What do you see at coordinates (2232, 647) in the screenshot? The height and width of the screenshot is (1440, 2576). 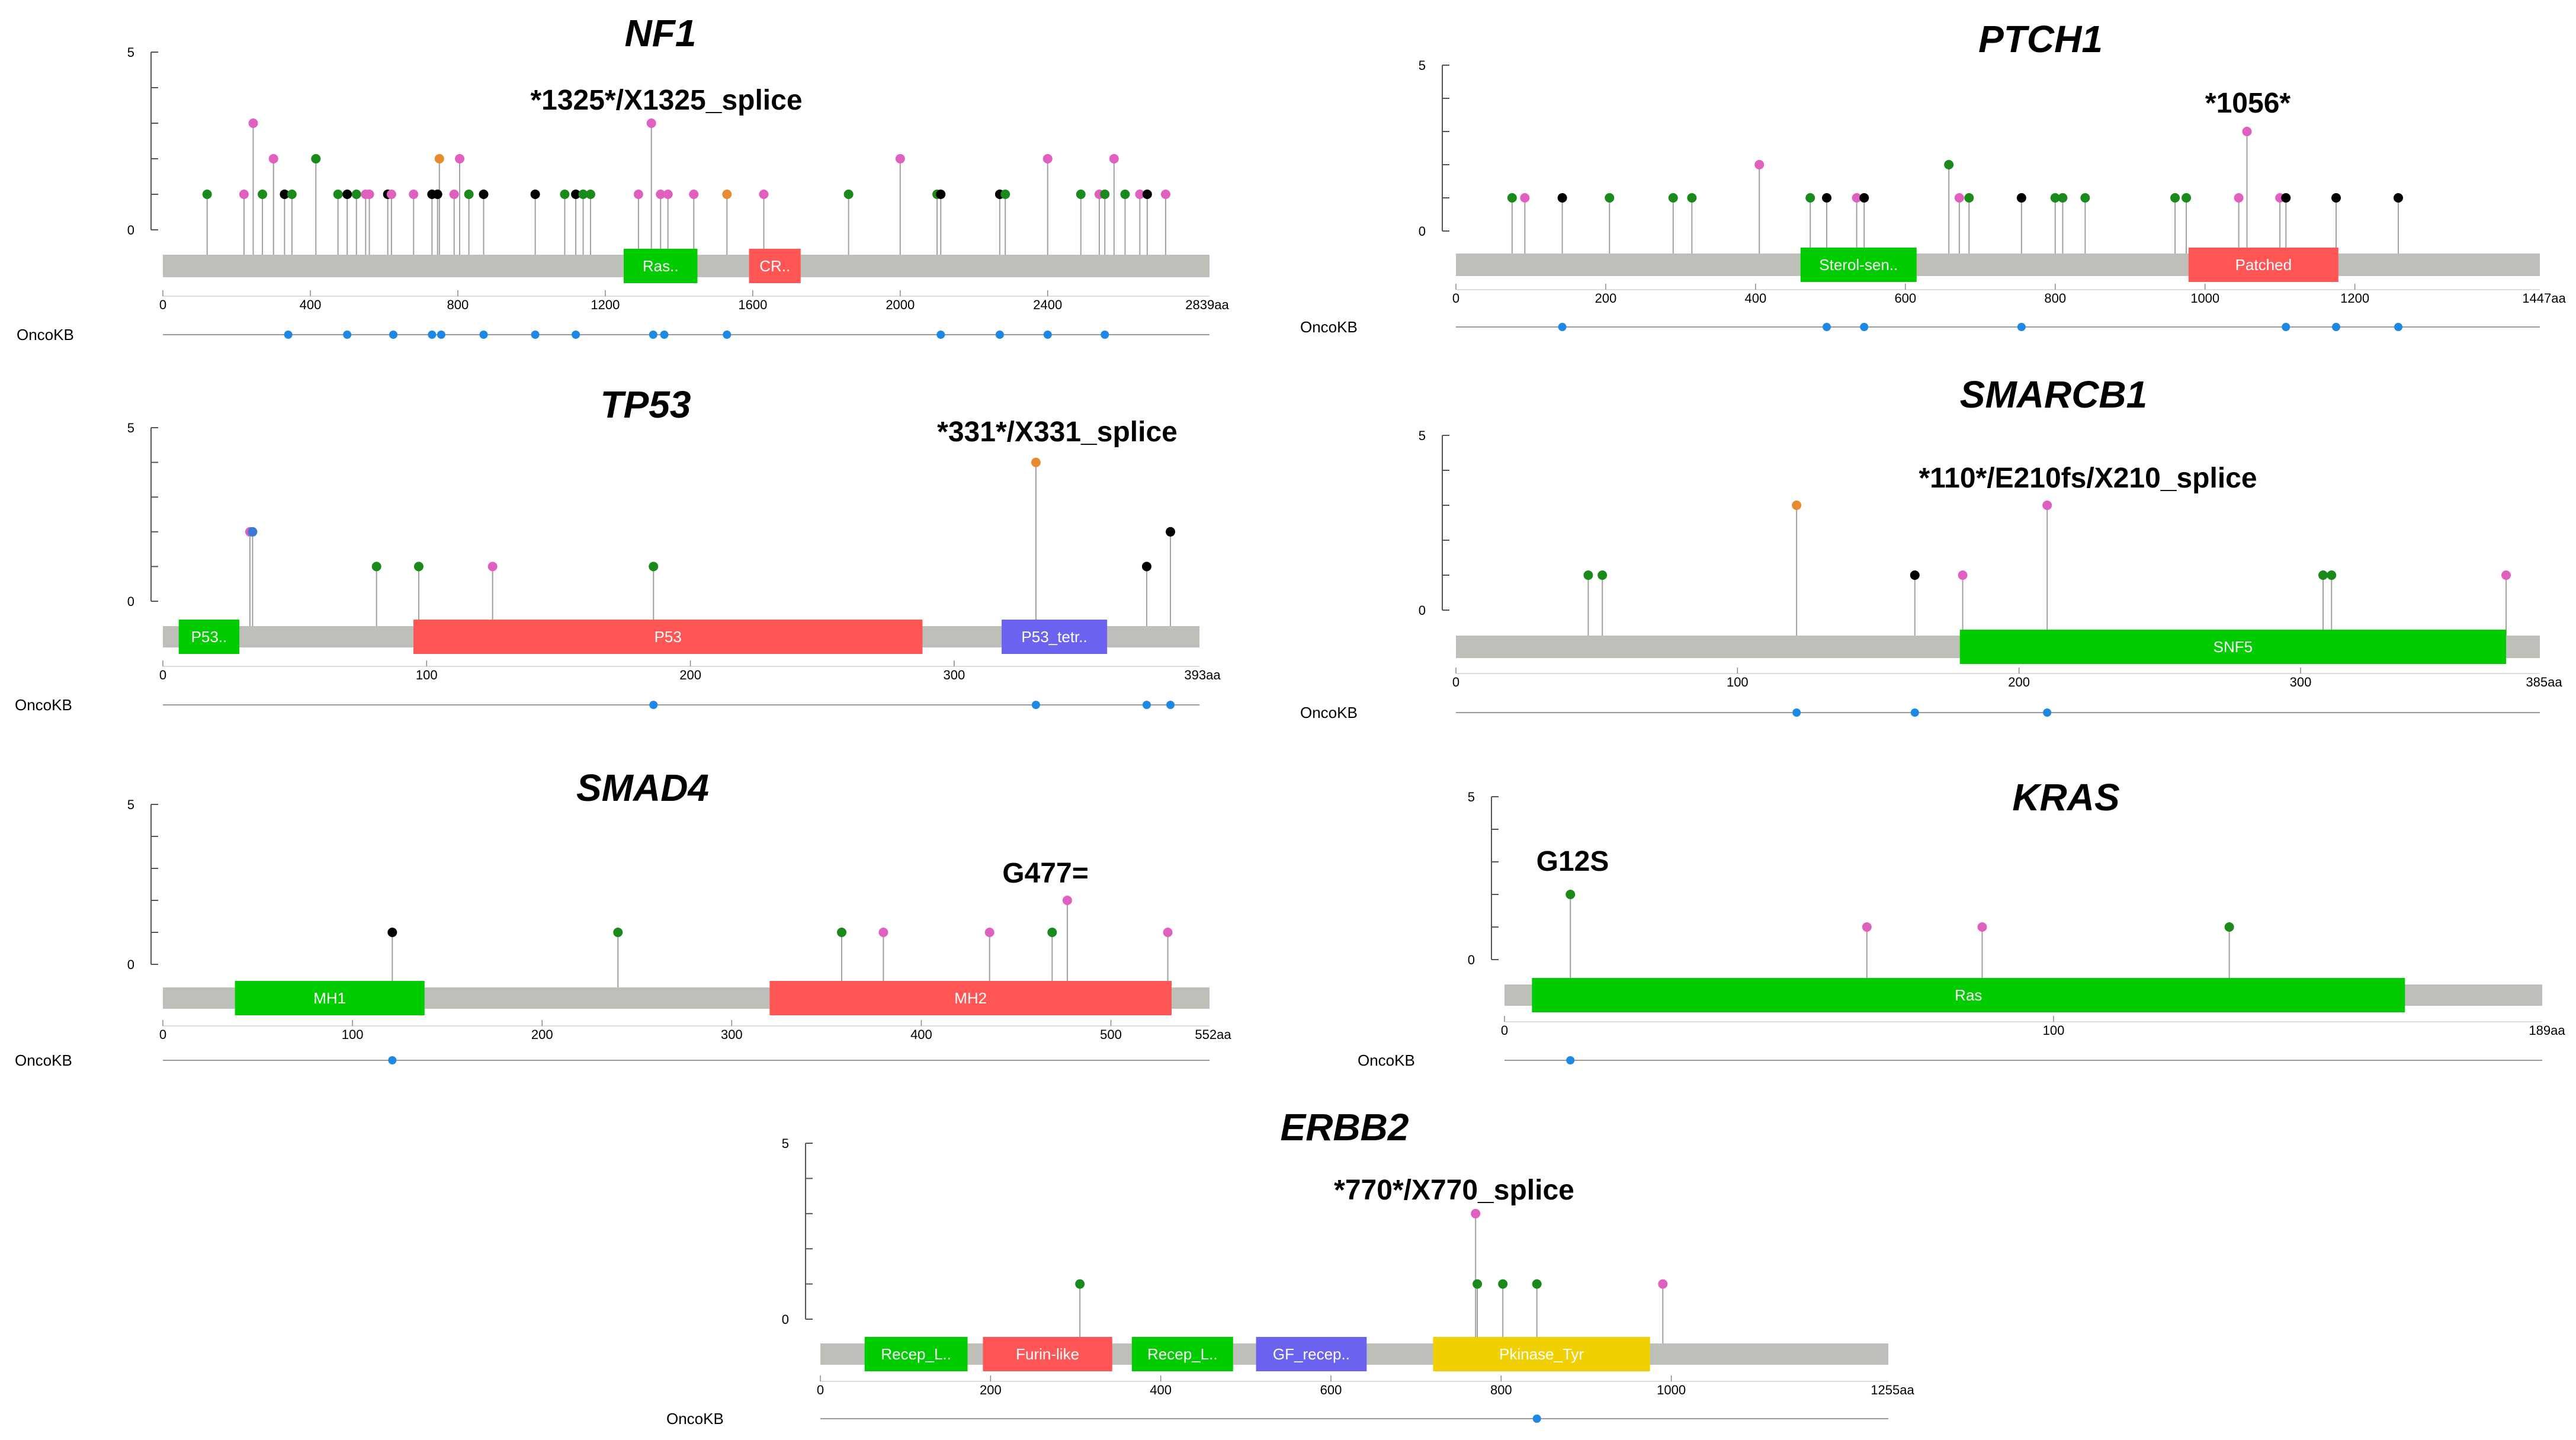 I see `protein-domain-snf5` at bounding box center [2232, 647].